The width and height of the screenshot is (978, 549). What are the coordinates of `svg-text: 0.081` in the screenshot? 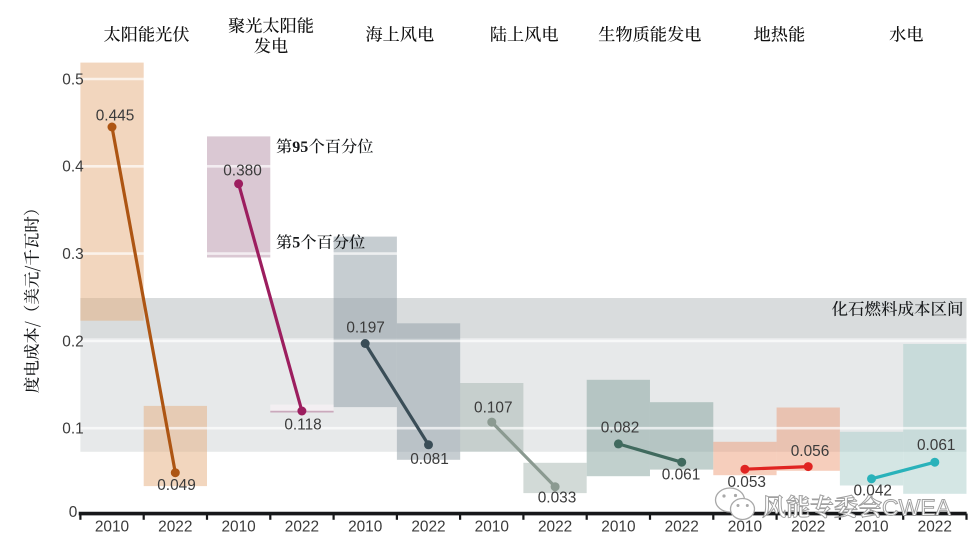 It's located at (429, 459).